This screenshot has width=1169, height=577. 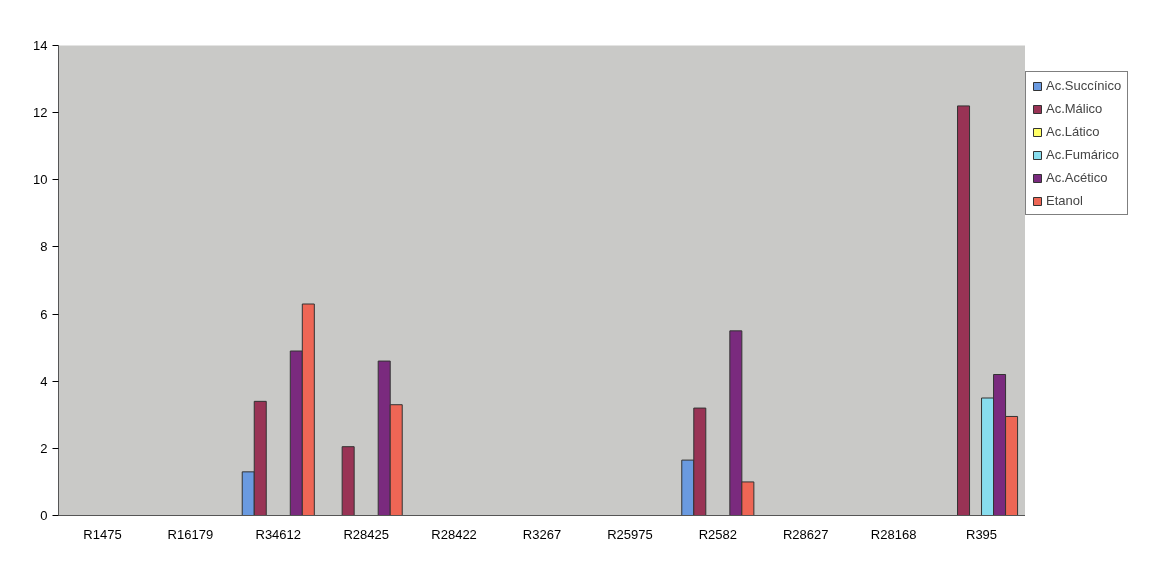 What do you see at coordinates (44, 247) in the screenshot?
I see `y-tick-label: 8` at bounding box center [44, 247].